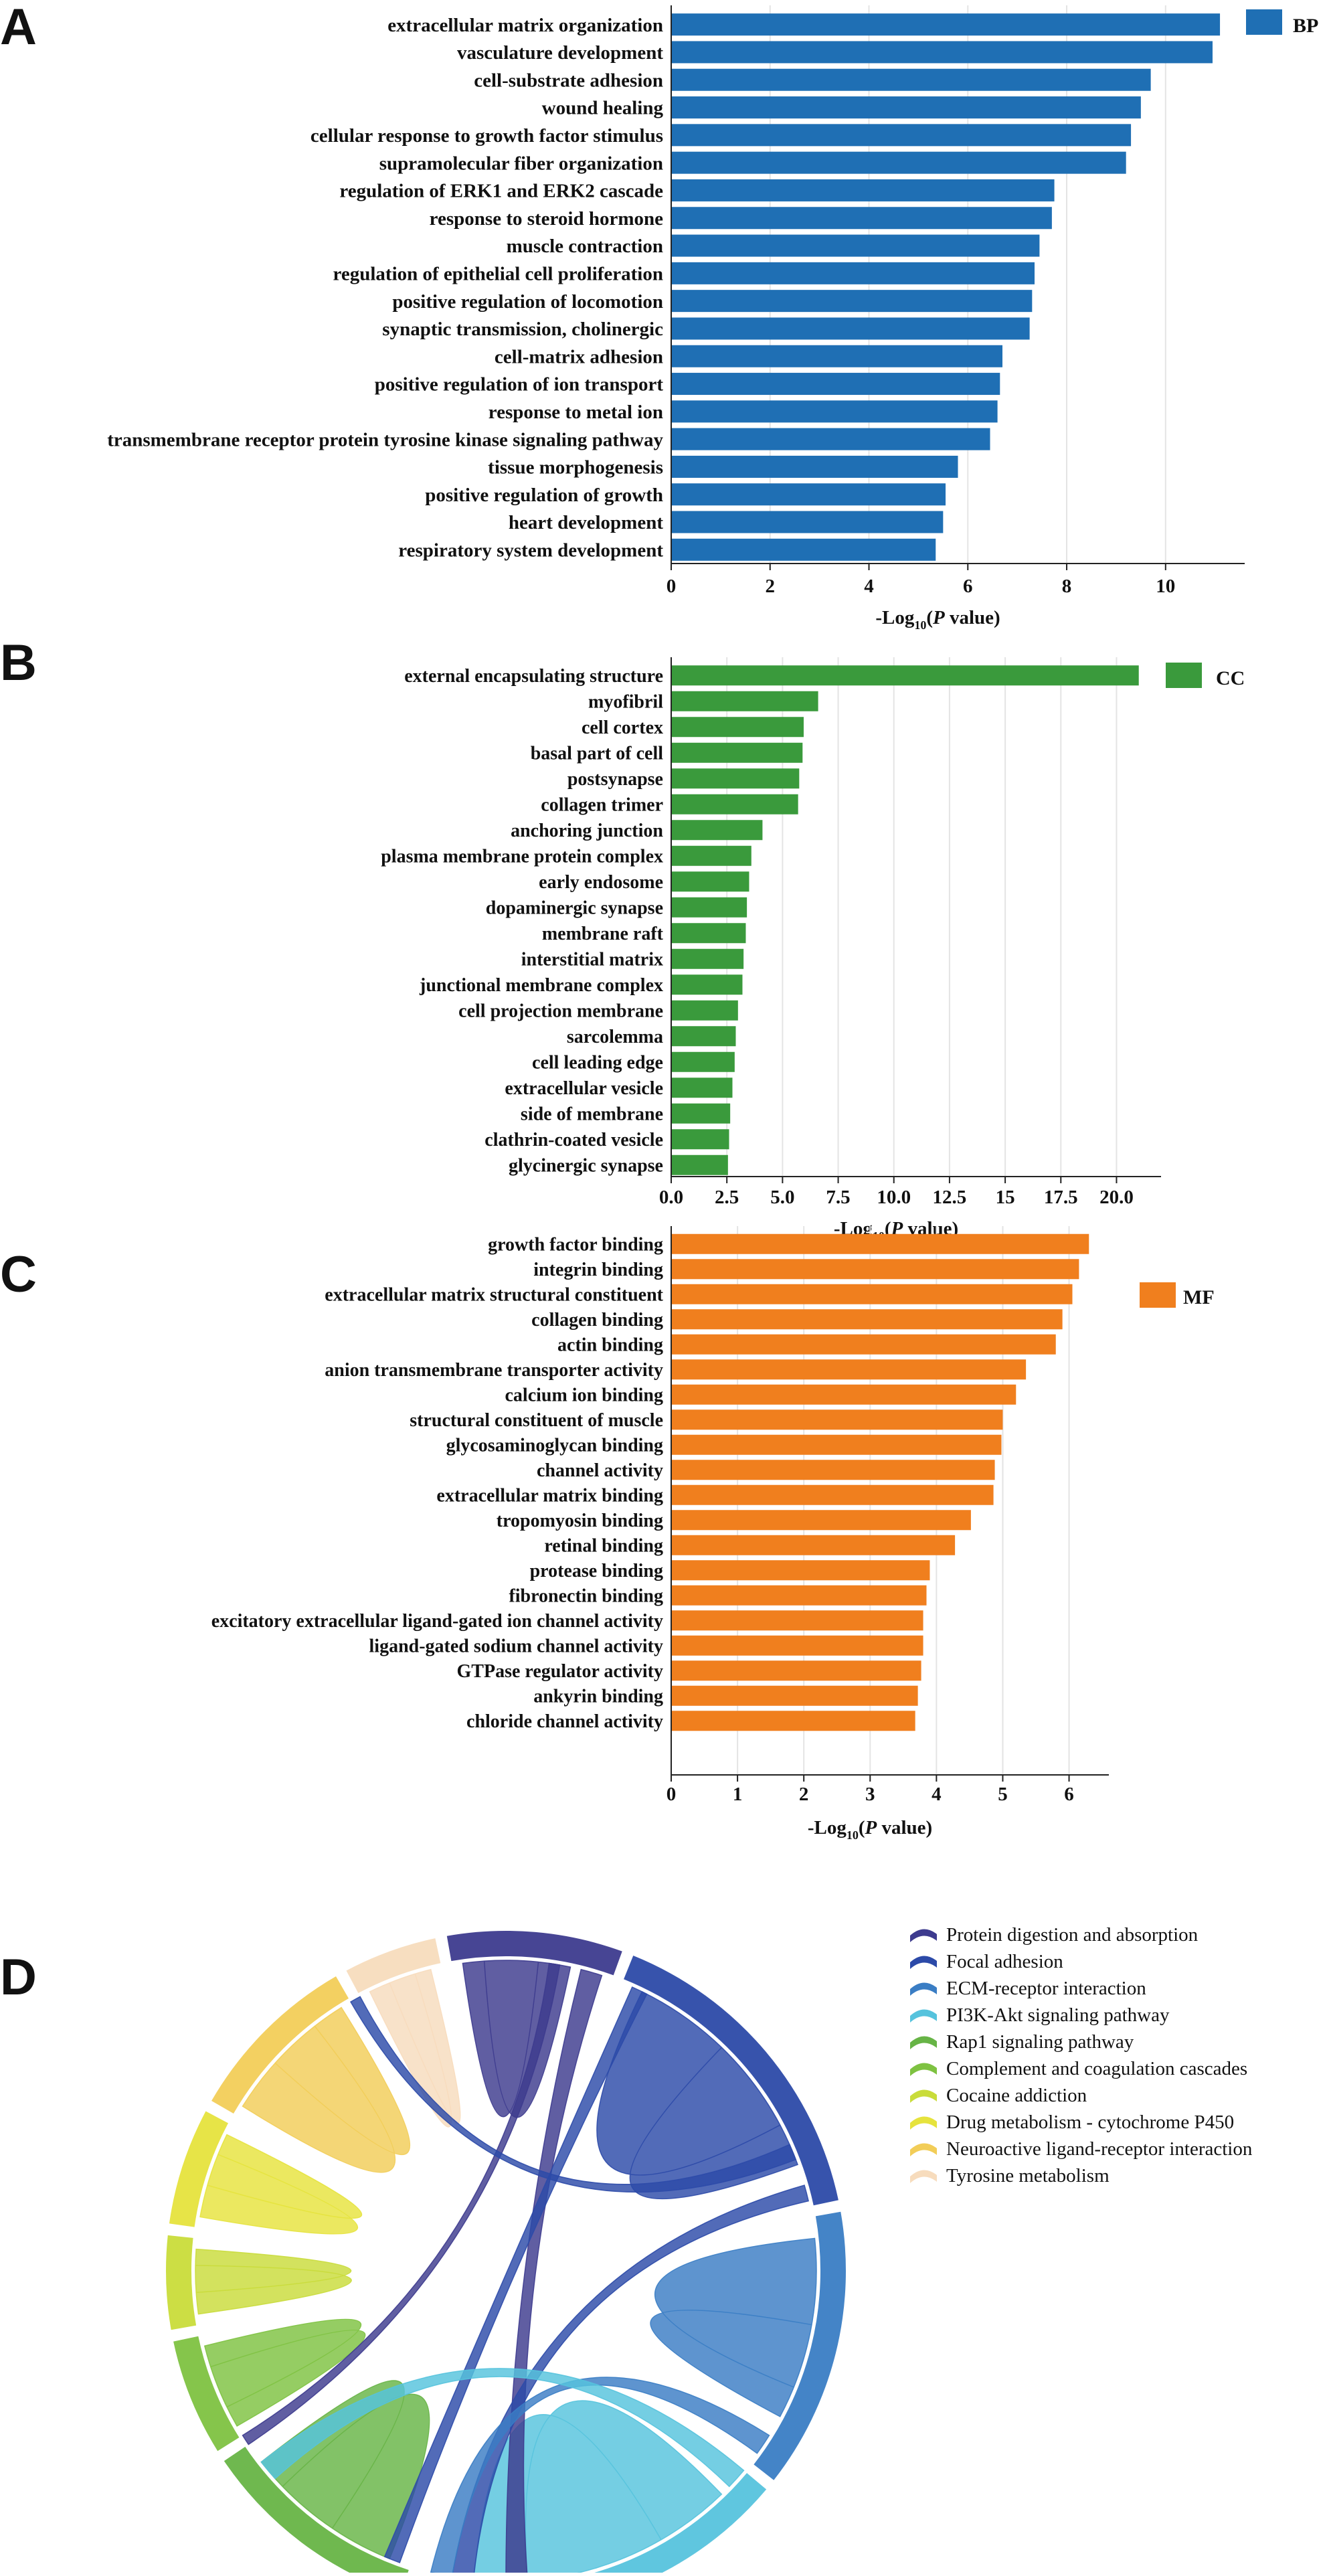  Describe the element at coordinates (1165, 586) in the screenshot. I see `bp-tick-label: 10` at that location.